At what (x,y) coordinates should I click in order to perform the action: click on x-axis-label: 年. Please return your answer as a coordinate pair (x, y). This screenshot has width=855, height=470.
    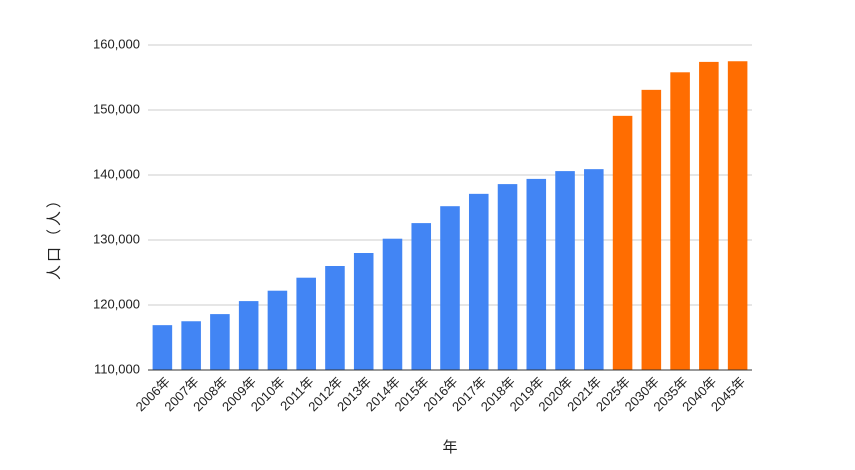
    Looking at the image, I should click on (449, 447).